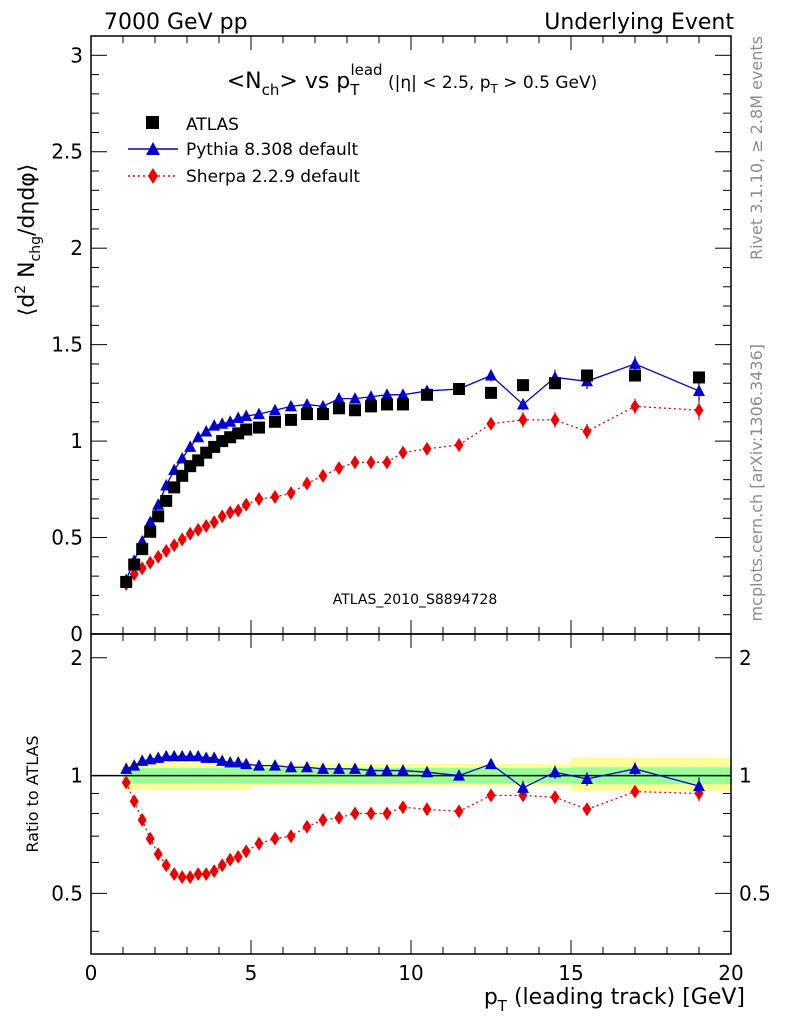 The image size is (786, 1024). I want to click on mcplots-label: mcplots.cern.ch [arXiv:1306.3436], so click(756, 482).